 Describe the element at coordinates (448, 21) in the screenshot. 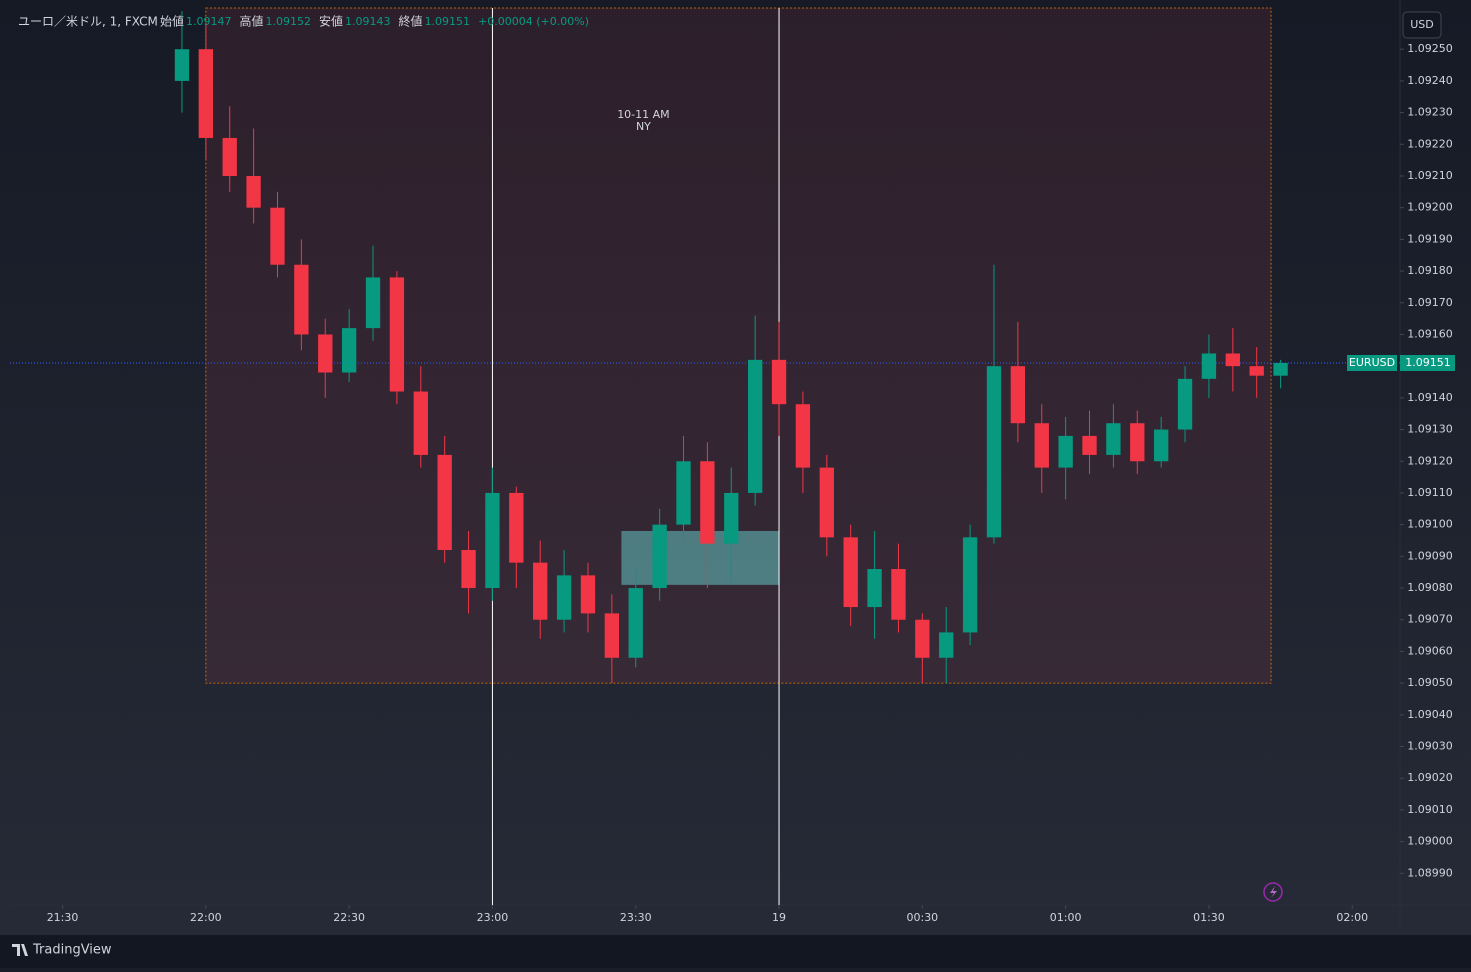

I see `ohlc-value: 1.09151` at that location.